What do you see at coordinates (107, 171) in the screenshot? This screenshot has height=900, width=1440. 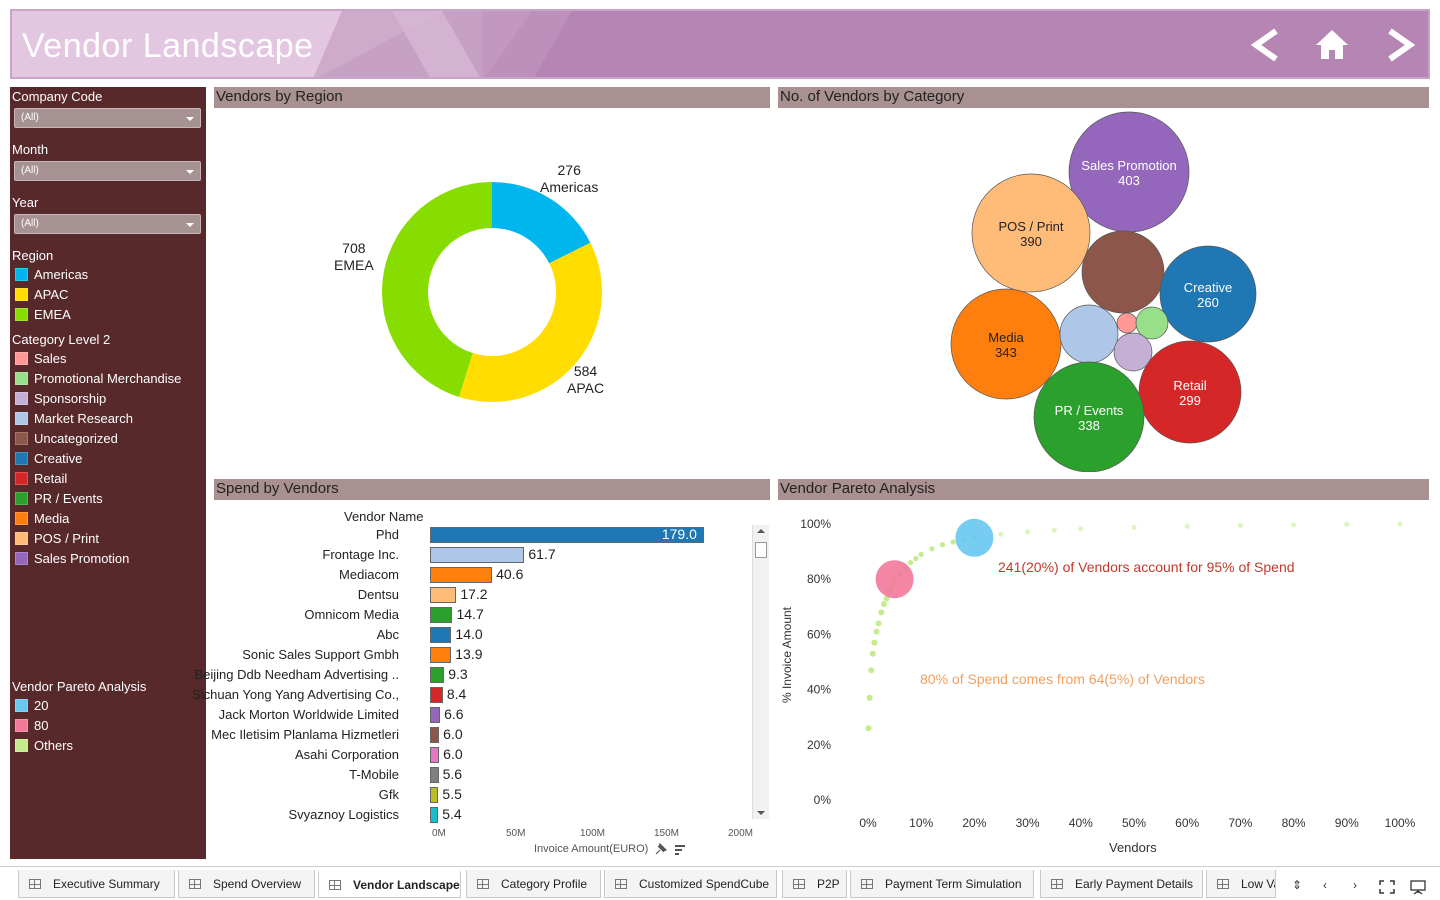 I see `month-dropdown: (All)` at bounding box center [107, 171].